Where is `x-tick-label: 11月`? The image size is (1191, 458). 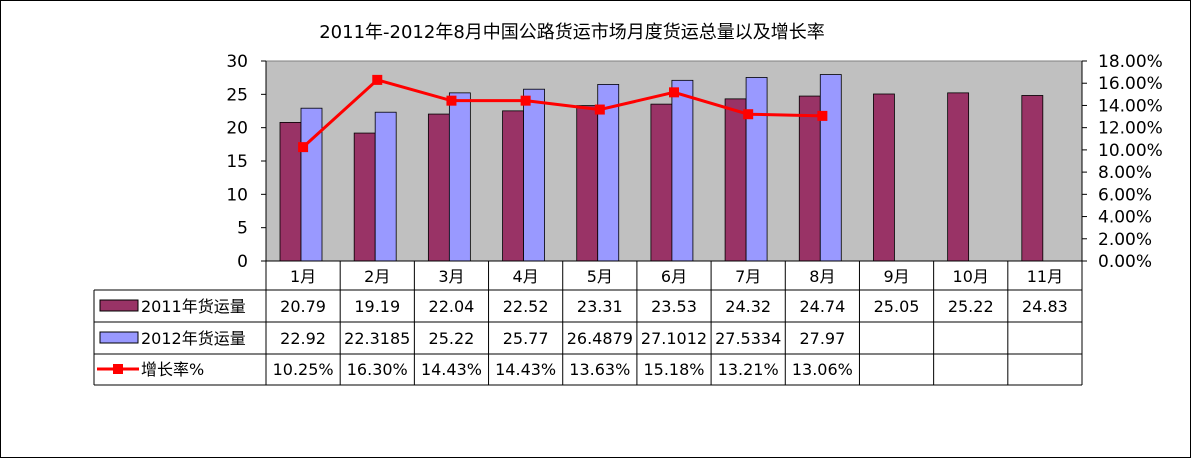
x-tick-label: 11月 is located at coordinates (1045, 276).